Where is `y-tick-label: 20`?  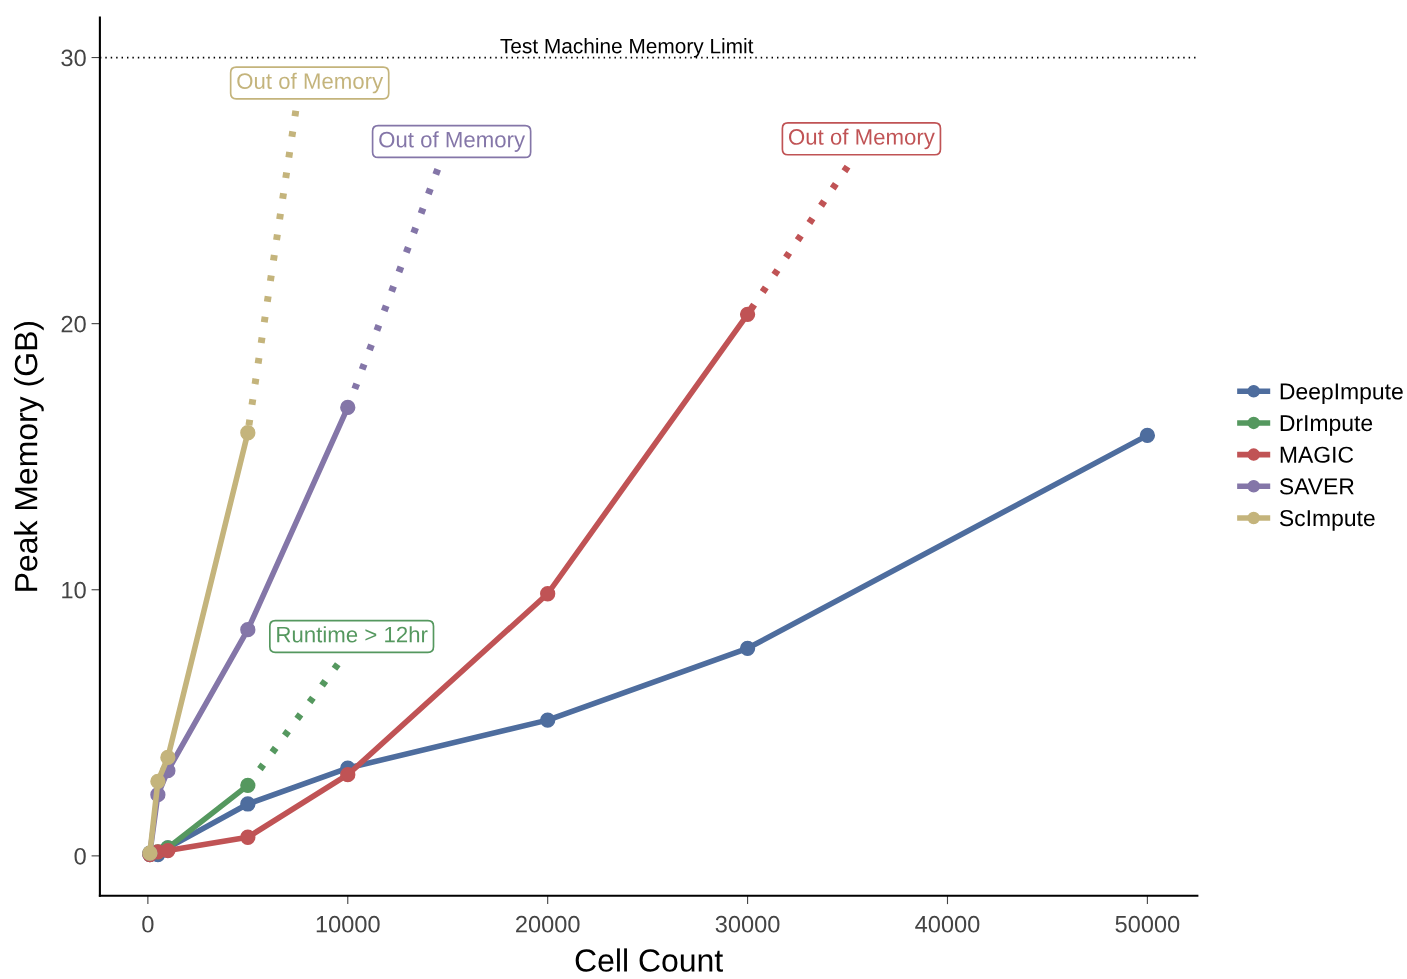 y-tick-label: 20 is located at coordinates (73, 324).